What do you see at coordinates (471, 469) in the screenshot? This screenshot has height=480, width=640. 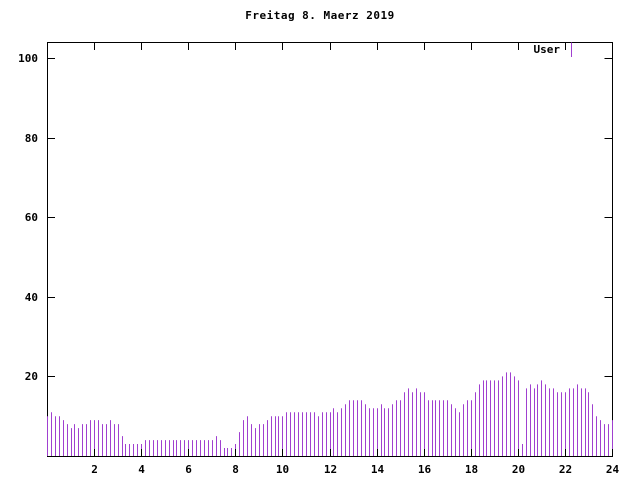 I see `x-tick-label: 18` at bounding box center [471, 469].